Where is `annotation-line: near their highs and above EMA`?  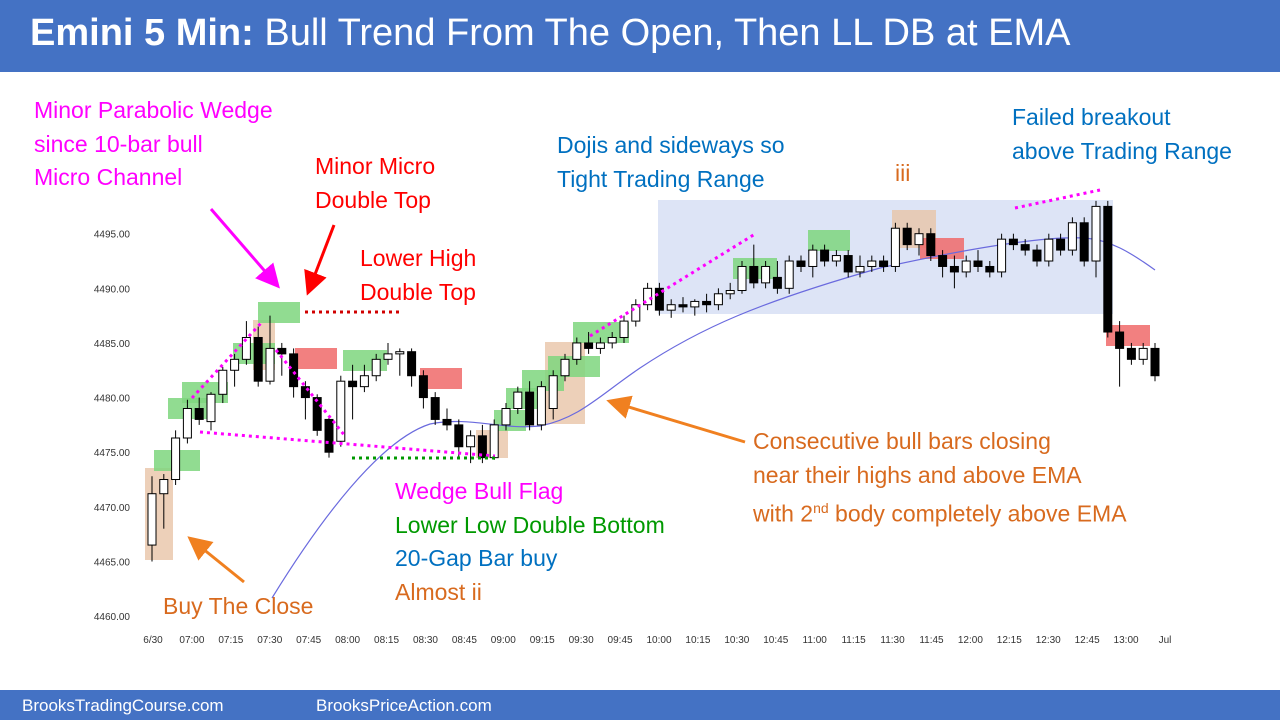 annotation-line: near their highs and above EMA is located at coordinates (917, 474).